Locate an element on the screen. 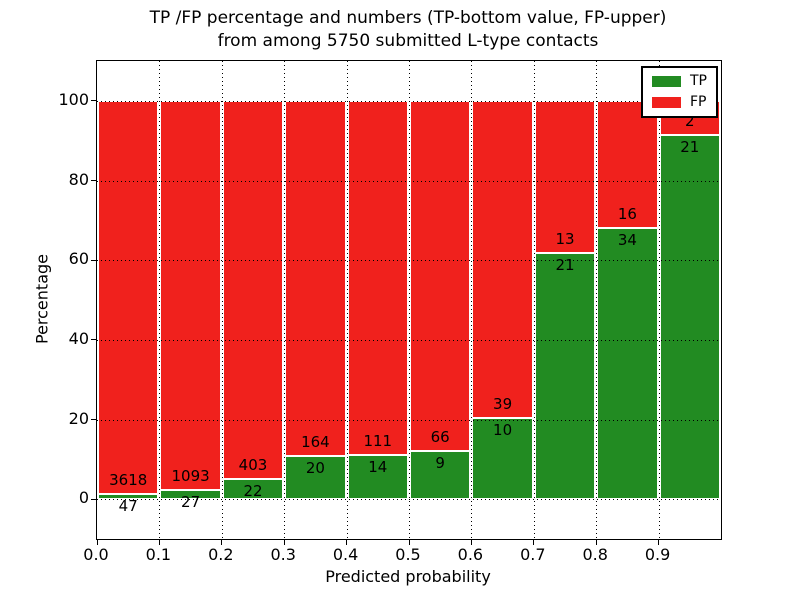 This screenshot has width=800, height=600. legend-item: FP is located at coordinates (679, 102).